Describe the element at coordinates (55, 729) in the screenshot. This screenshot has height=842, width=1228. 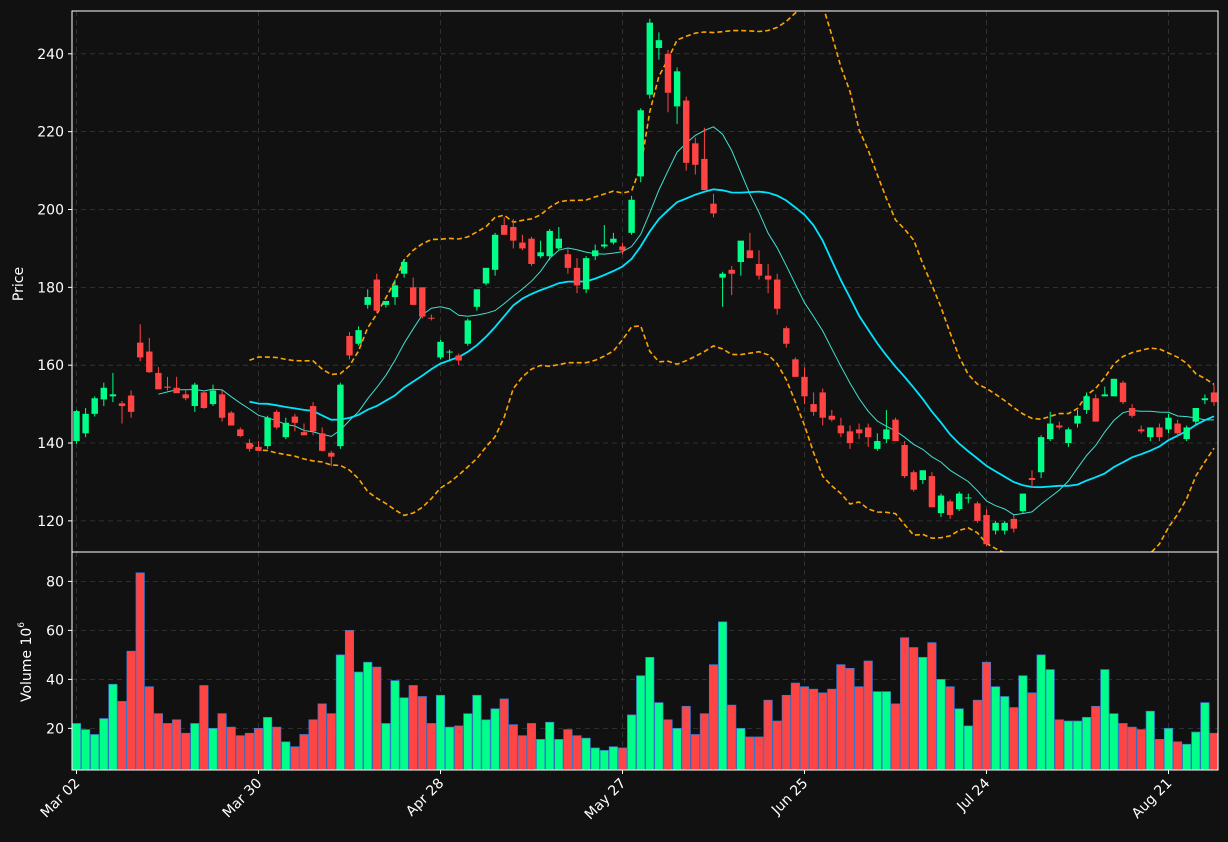
I see `volume-tick-label: 20` at that location.